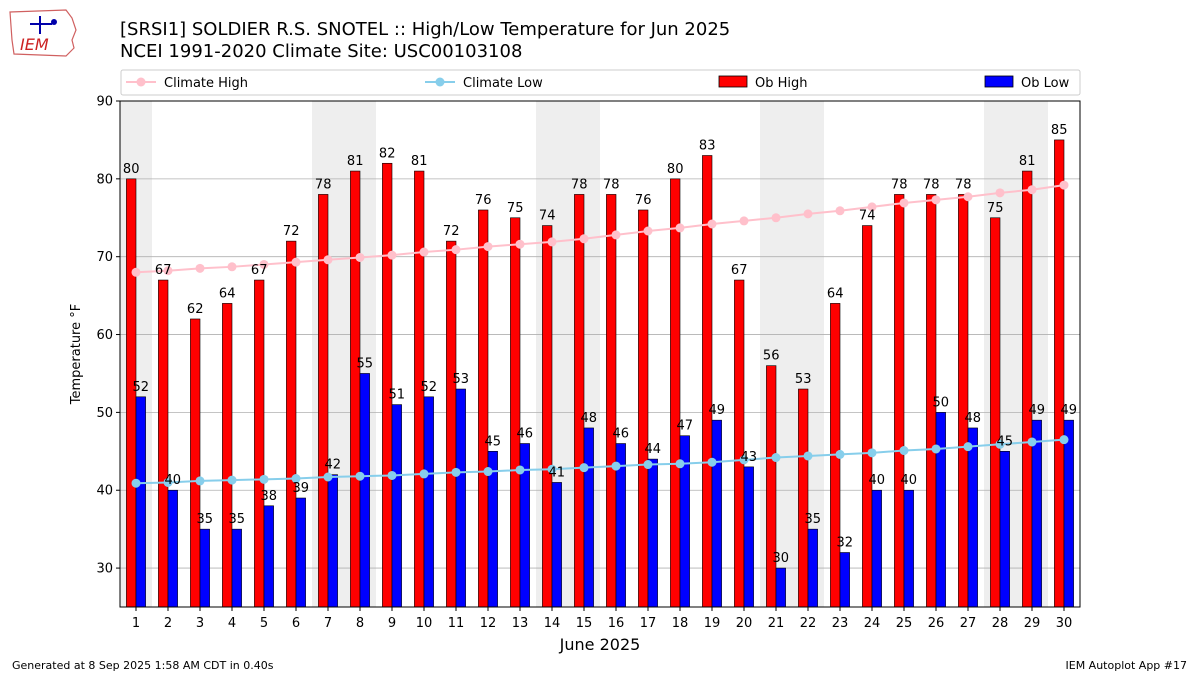 The image size is (1200, 675). I want to click on legend-label-climate-high: Climate High, so click(206, 83).